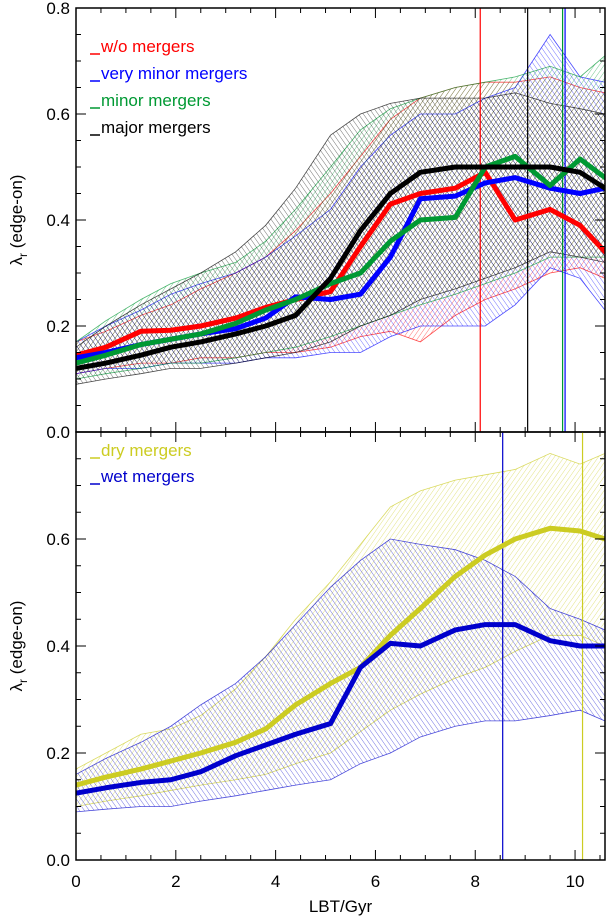 This screenshot has width=610, height=919. What do you see at coordinates (341, 906) in the screenshot?
I see `x-axis-label: LBT/Gyr` at bounding box center [341, 906].